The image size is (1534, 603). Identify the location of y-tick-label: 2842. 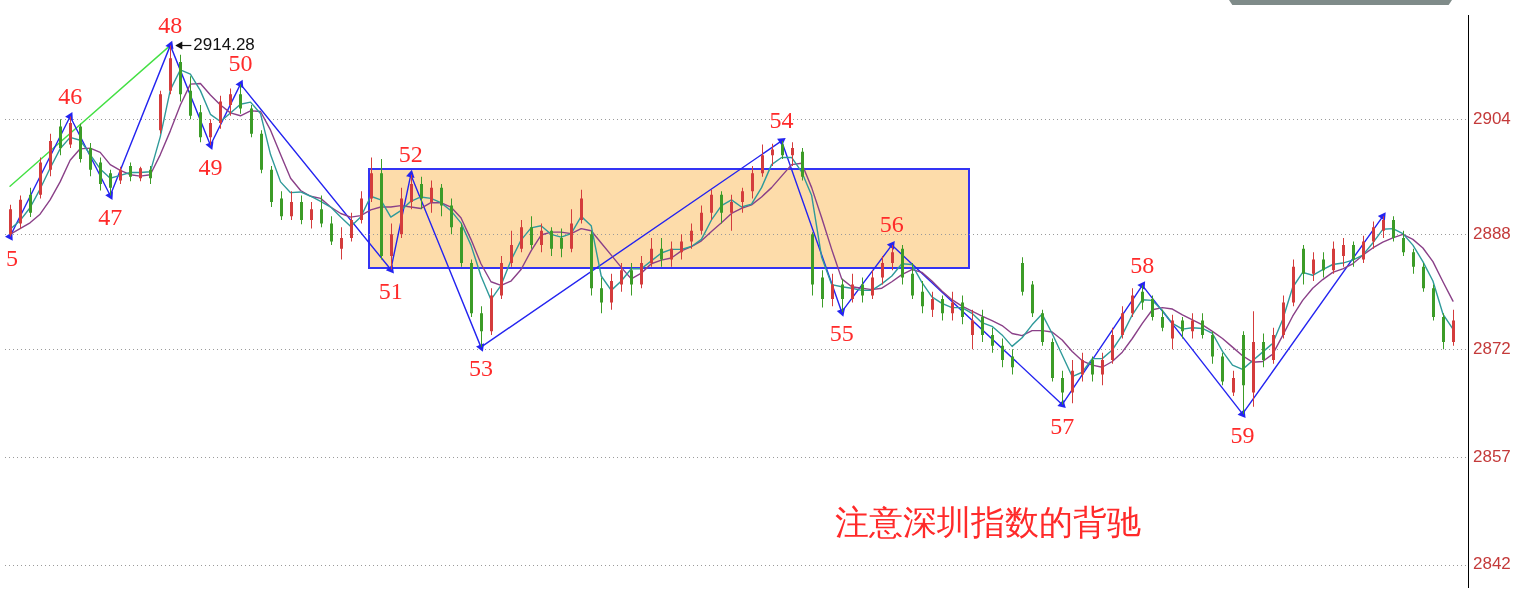
(1492, 564).